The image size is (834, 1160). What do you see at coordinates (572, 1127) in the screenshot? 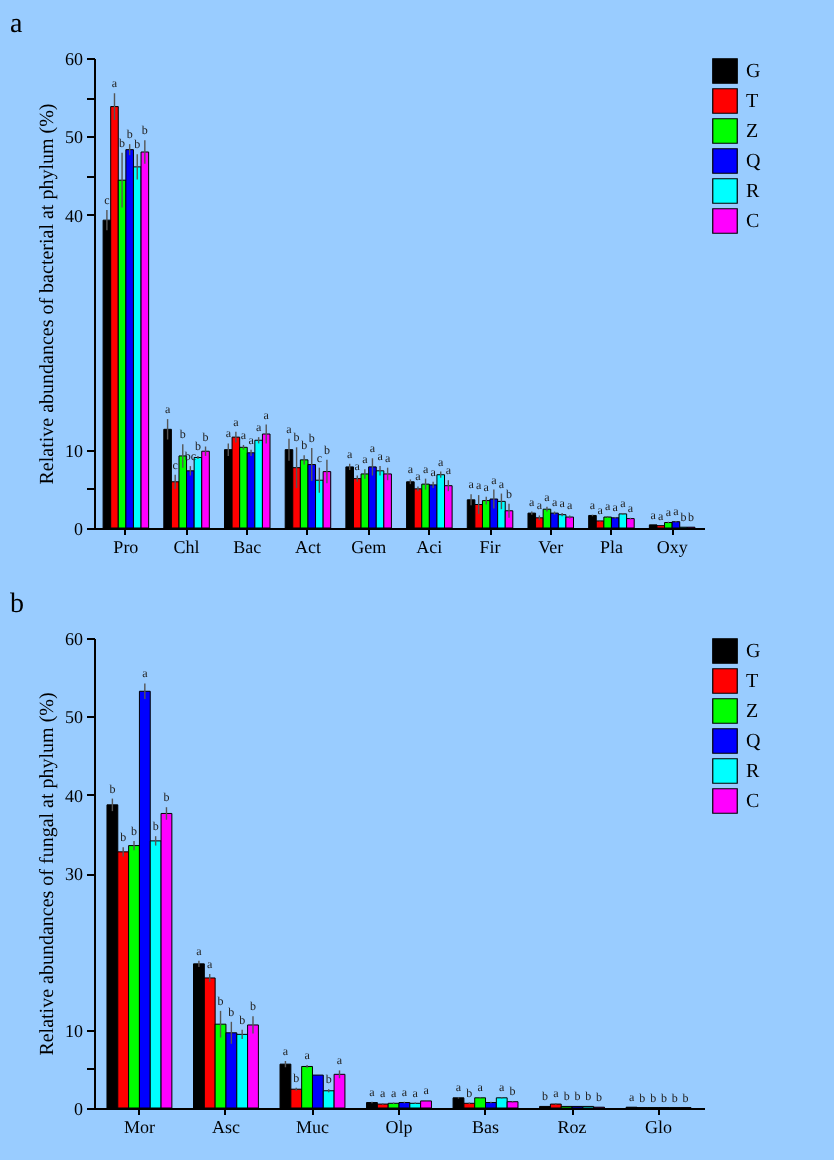
I see `x-tick-label: Roz` at bounding box center [572, 1127].